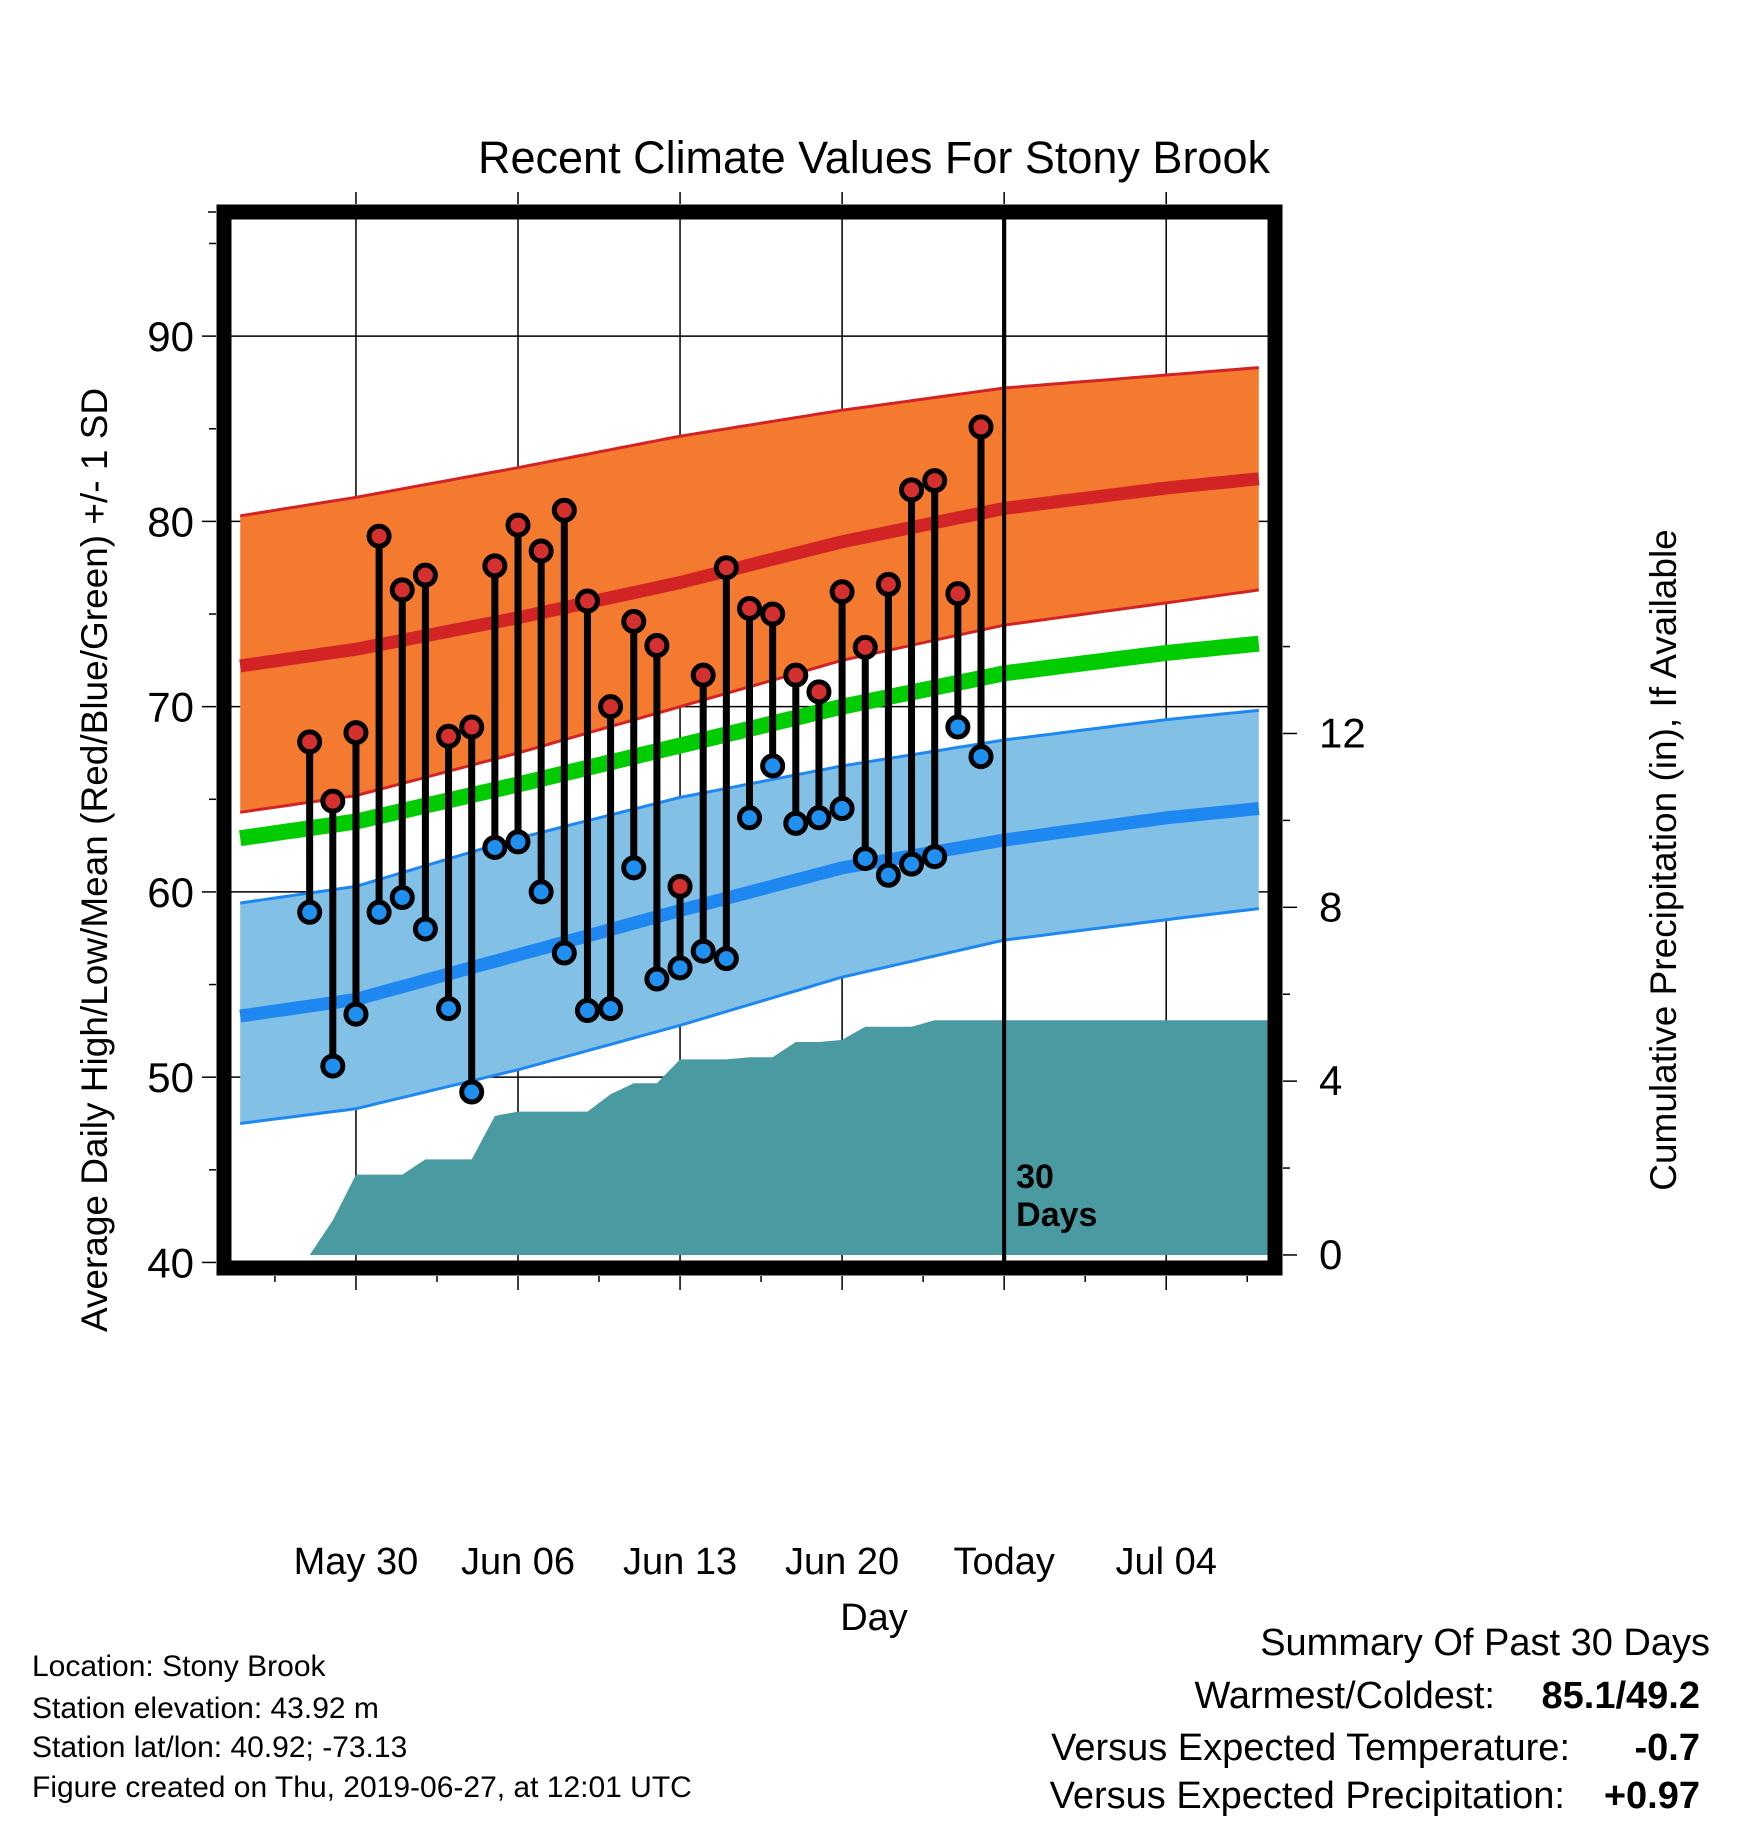 The image size is (1748, 1828). What do you see at coordinates (749, 572) in the screenshot?
I see `high-mean-line` at bounding box center [749, 572].